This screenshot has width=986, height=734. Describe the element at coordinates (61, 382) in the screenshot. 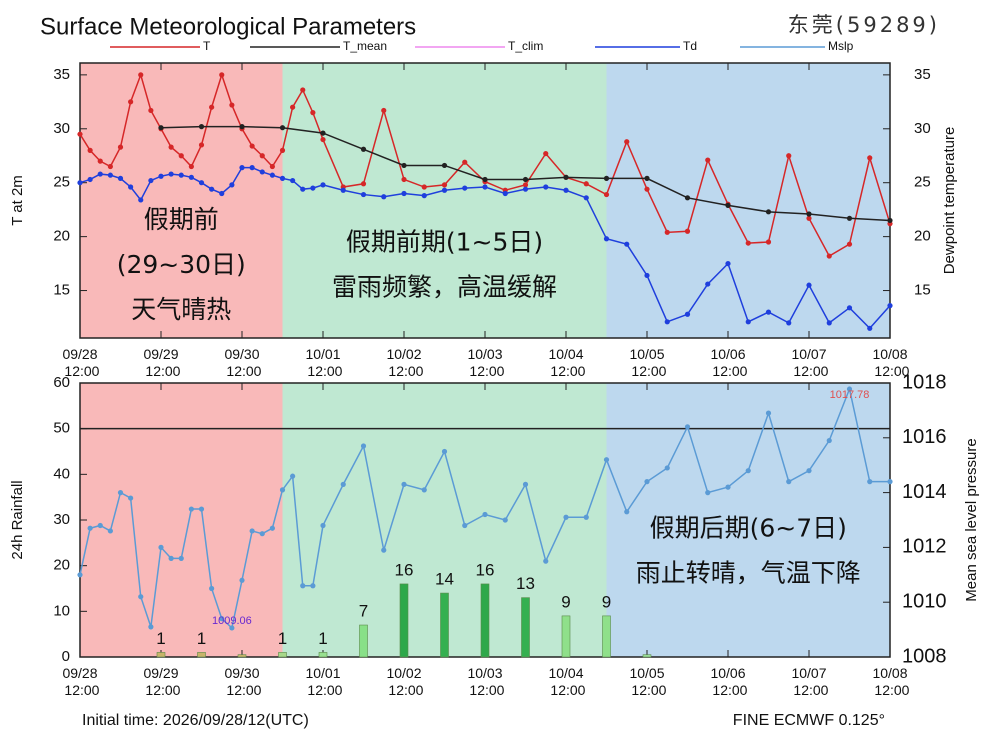

I see `y-tick-label: 60` at that location.